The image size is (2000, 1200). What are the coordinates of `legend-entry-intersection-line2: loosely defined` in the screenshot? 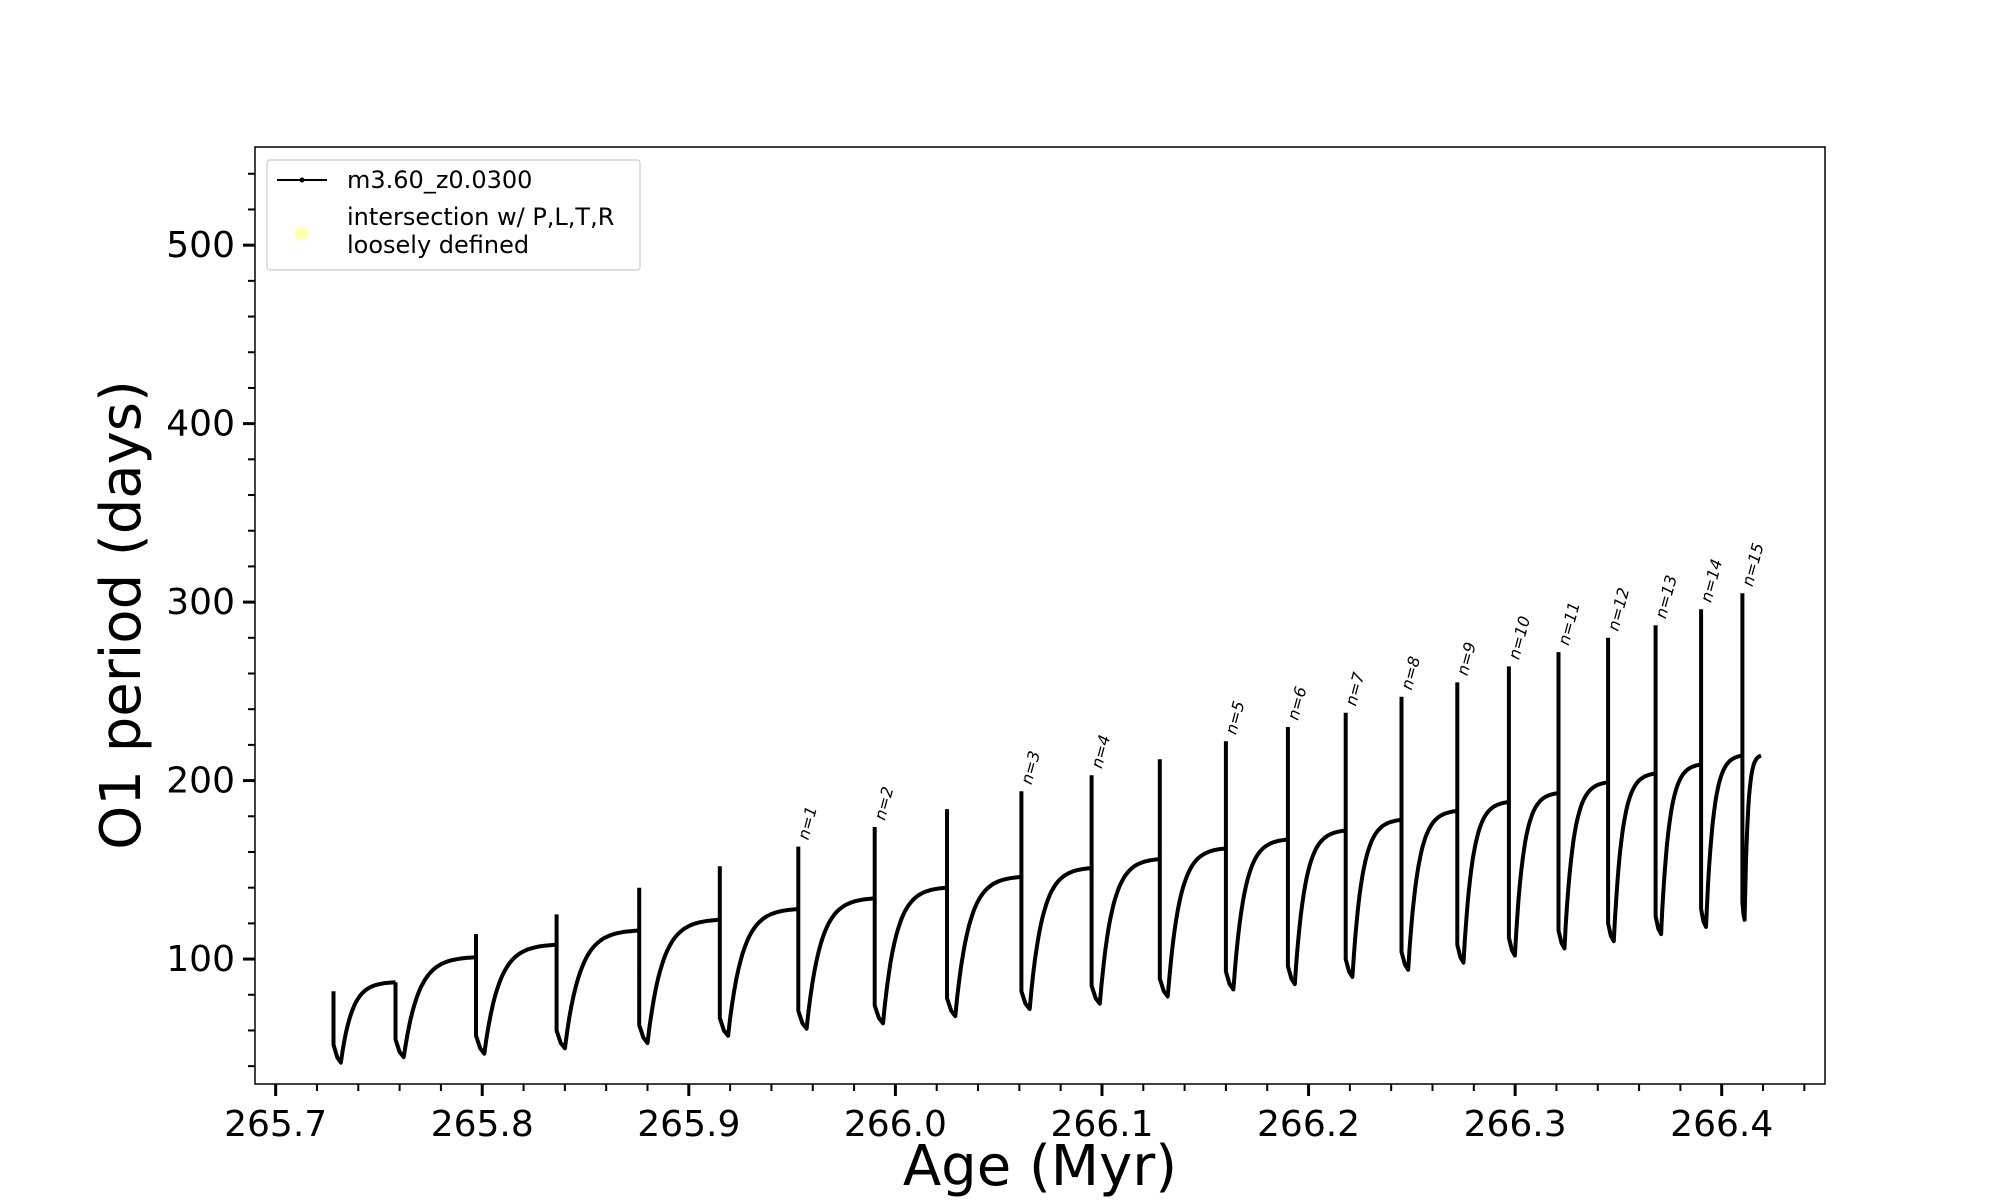 It's located at (438, 245).